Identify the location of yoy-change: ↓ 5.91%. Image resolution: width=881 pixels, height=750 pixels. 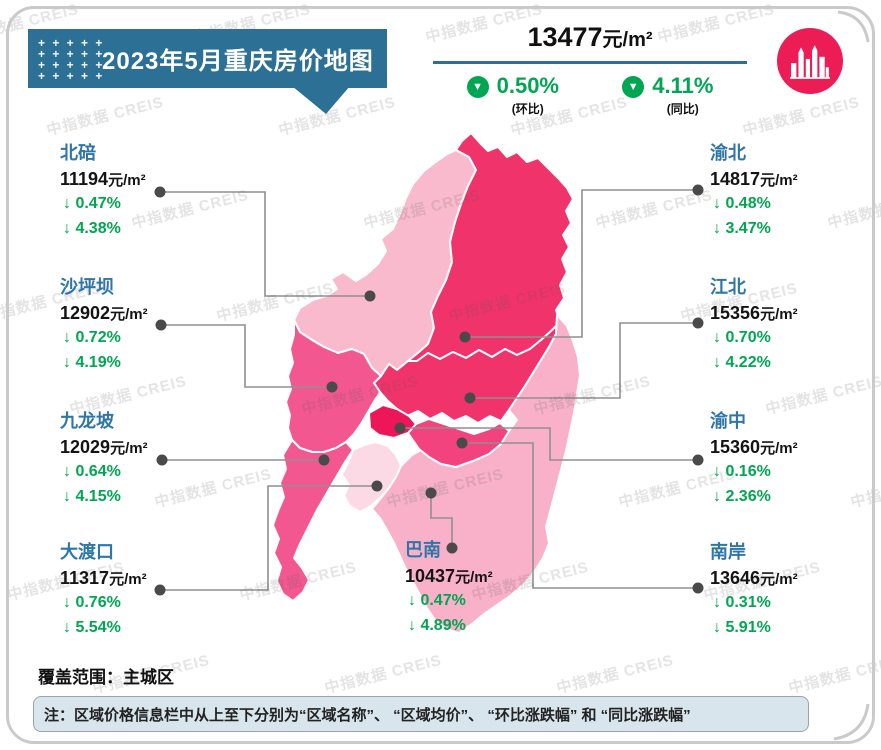
(742, 627).